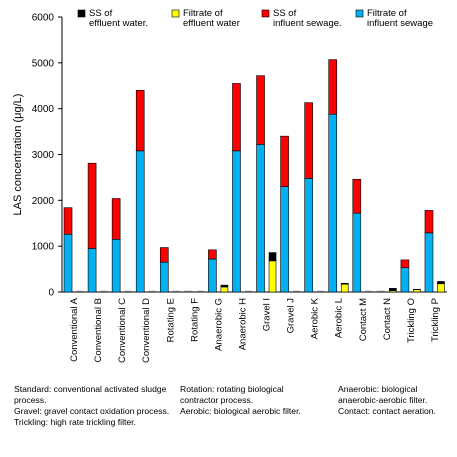  Describe the element at coordinates (98, 330) in the screenshot. I see `x-tick-label-1: Conventional B` at that location.